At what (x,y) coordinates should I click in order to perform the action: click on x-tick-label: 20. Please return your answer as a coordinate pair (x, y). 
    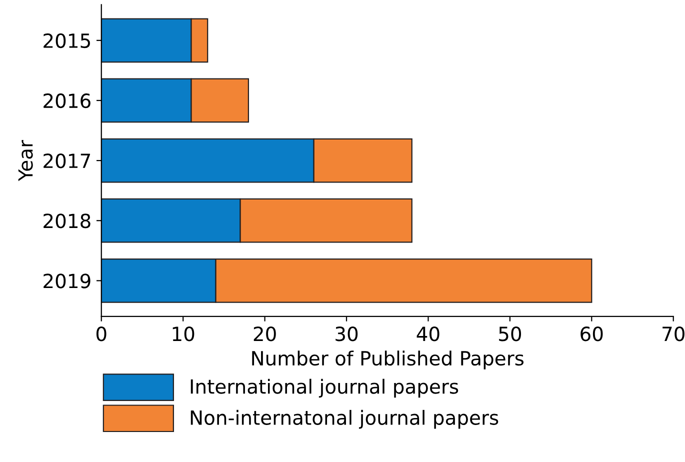
    Looking at the image, I should click on (265, 334).